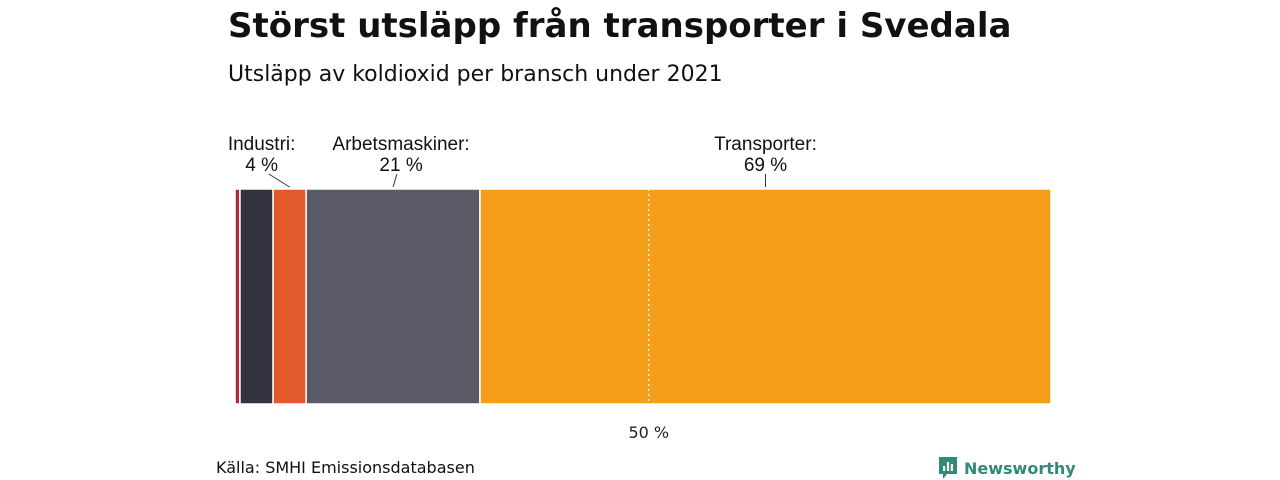  I want to click on leader-line-industri, so click(279, 180).